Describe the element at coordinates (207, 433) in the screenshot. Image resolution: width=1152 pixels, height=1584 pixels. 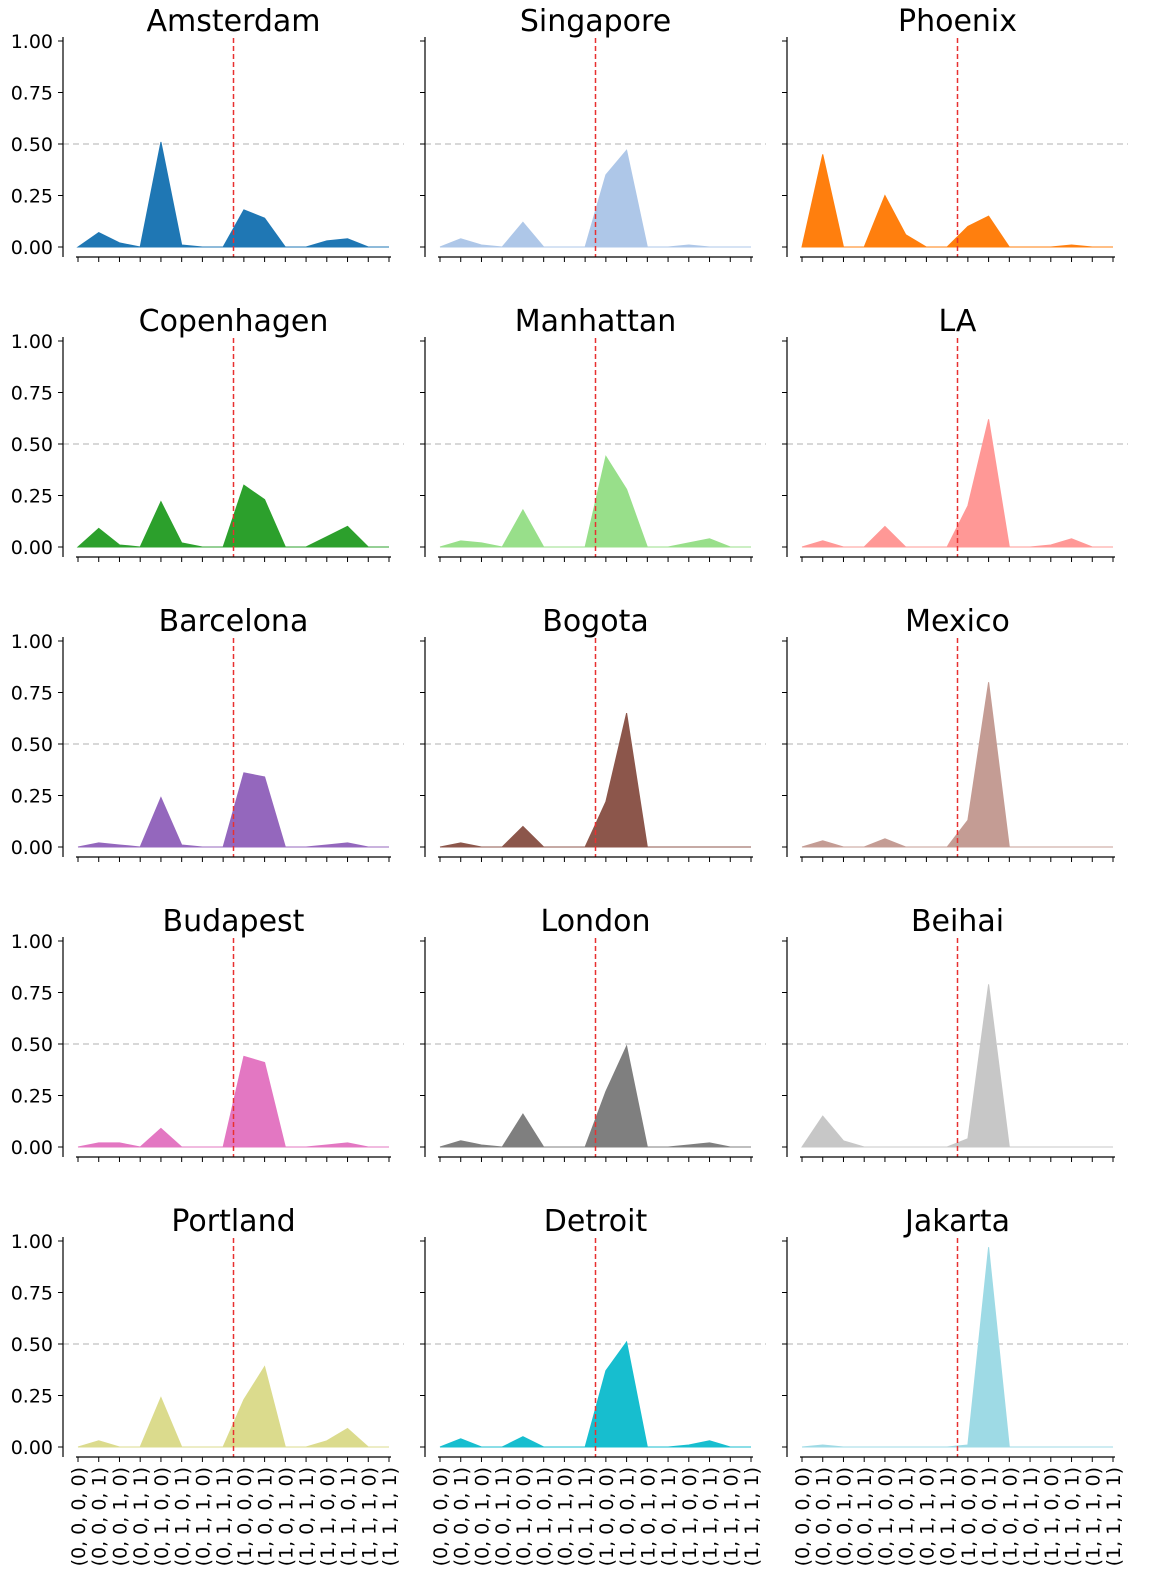
I see `panel-copenhagen: Copenhagen 0.00 0.25 0.50 0.75 1.00` at that location.